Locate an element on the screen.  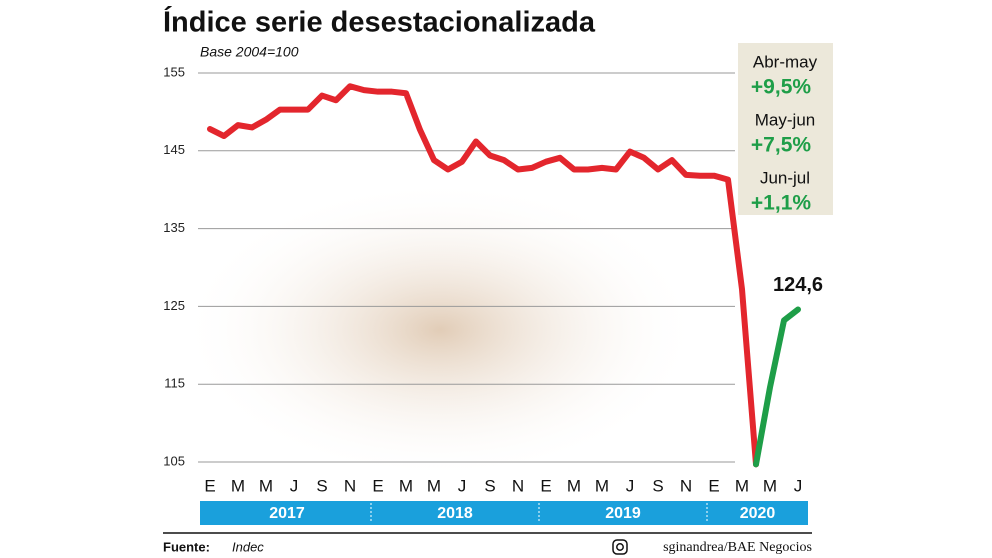
y-tick-label: 155 is located at coordinates (174, 71).